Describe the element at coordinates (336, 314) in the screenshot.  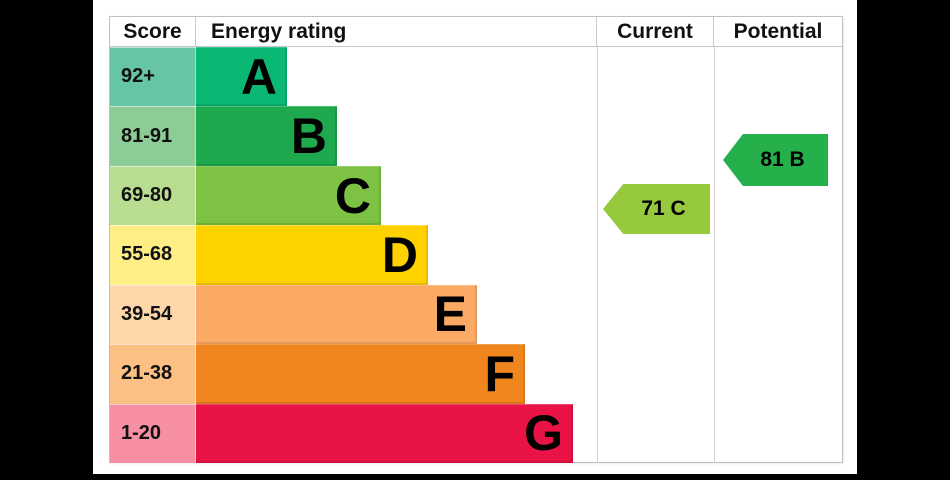
I see `rating-bar-e: E` at that location.